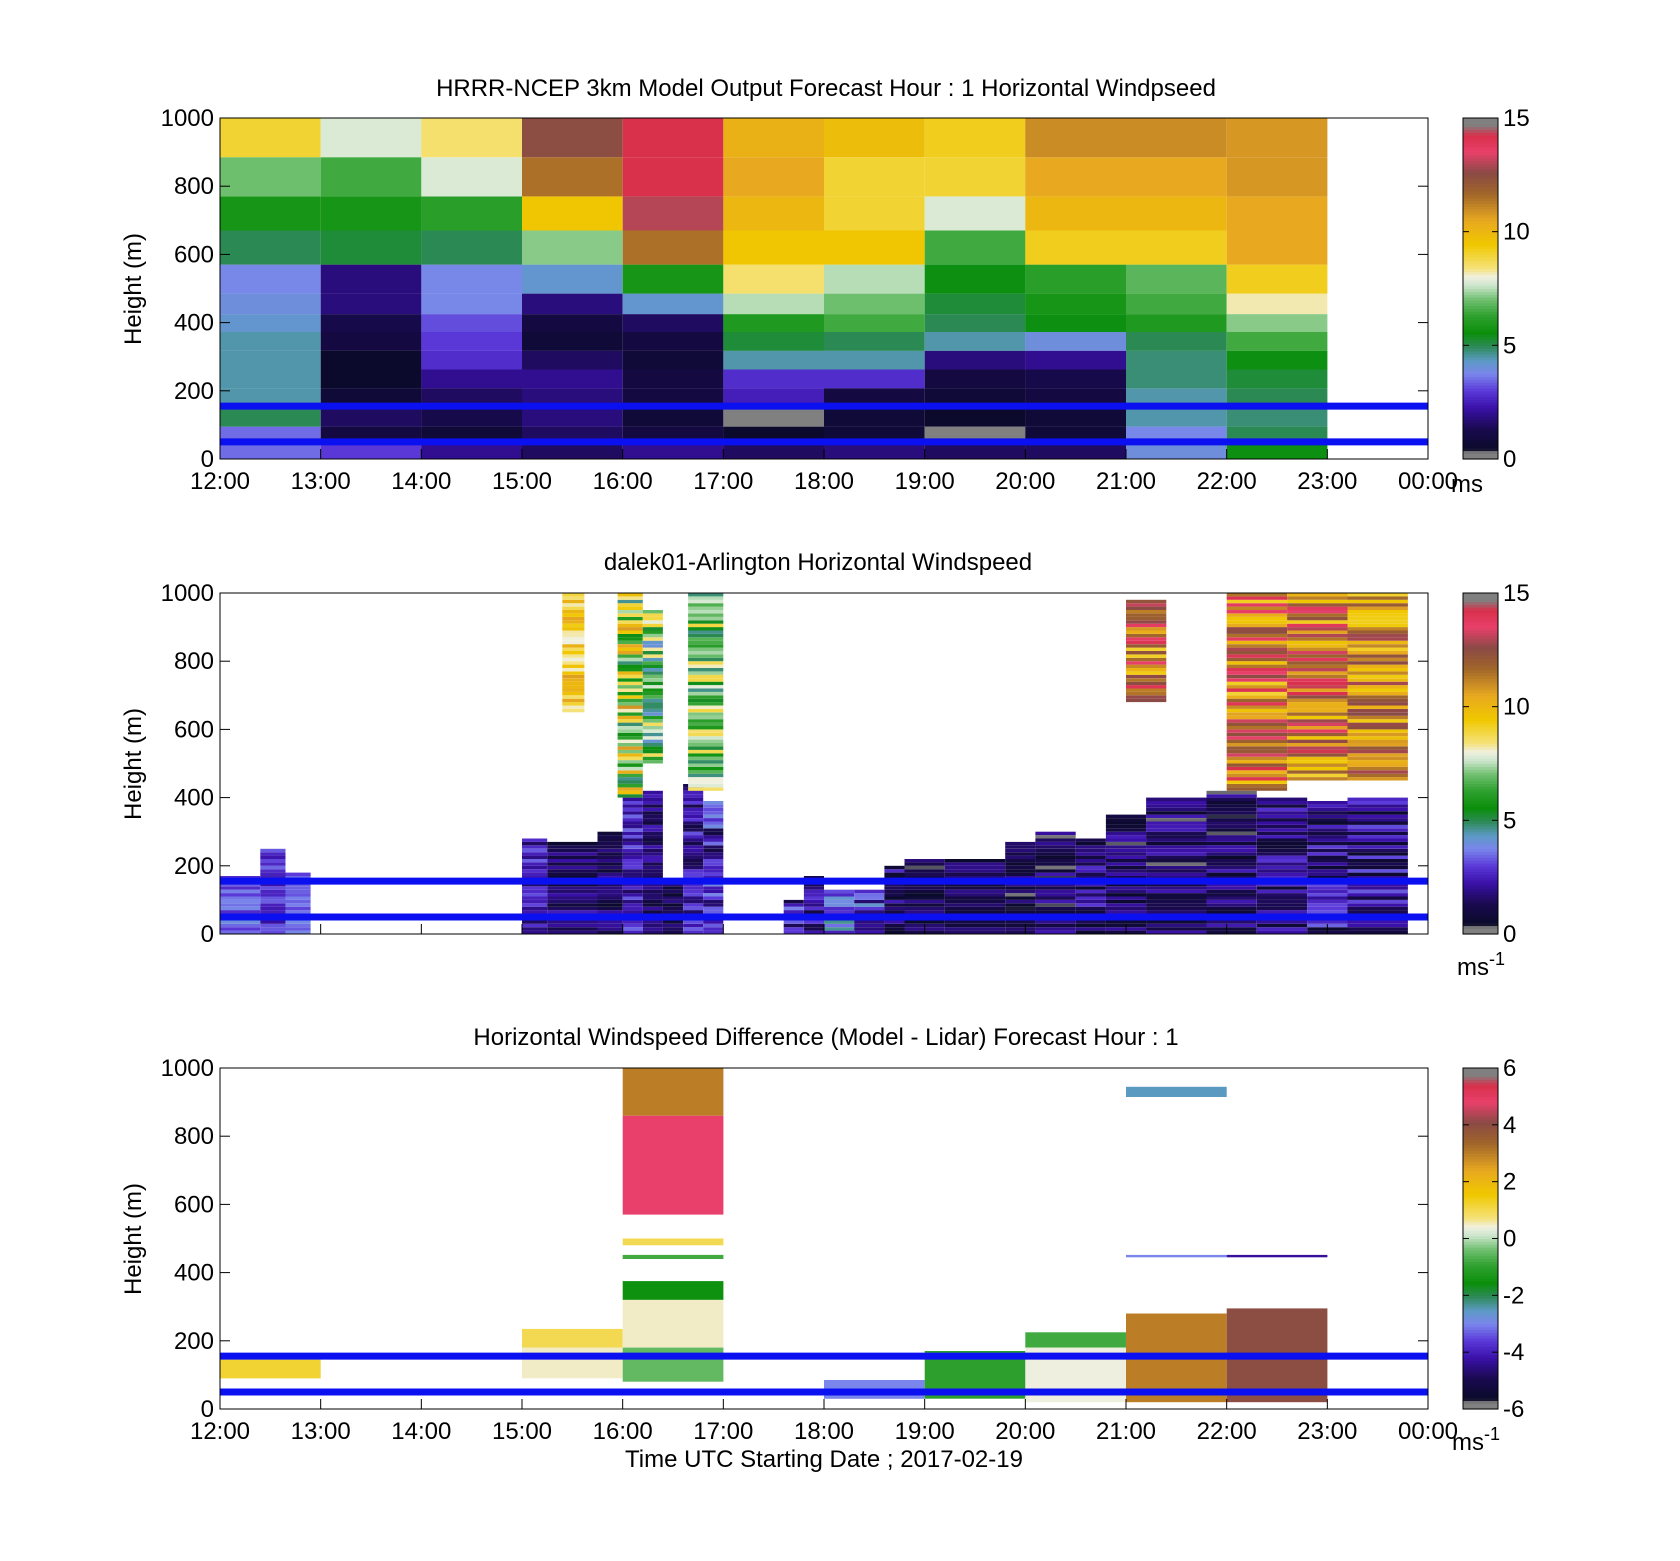  I want to click on difference-unit-exponent: -1, so click(1492, 1434).